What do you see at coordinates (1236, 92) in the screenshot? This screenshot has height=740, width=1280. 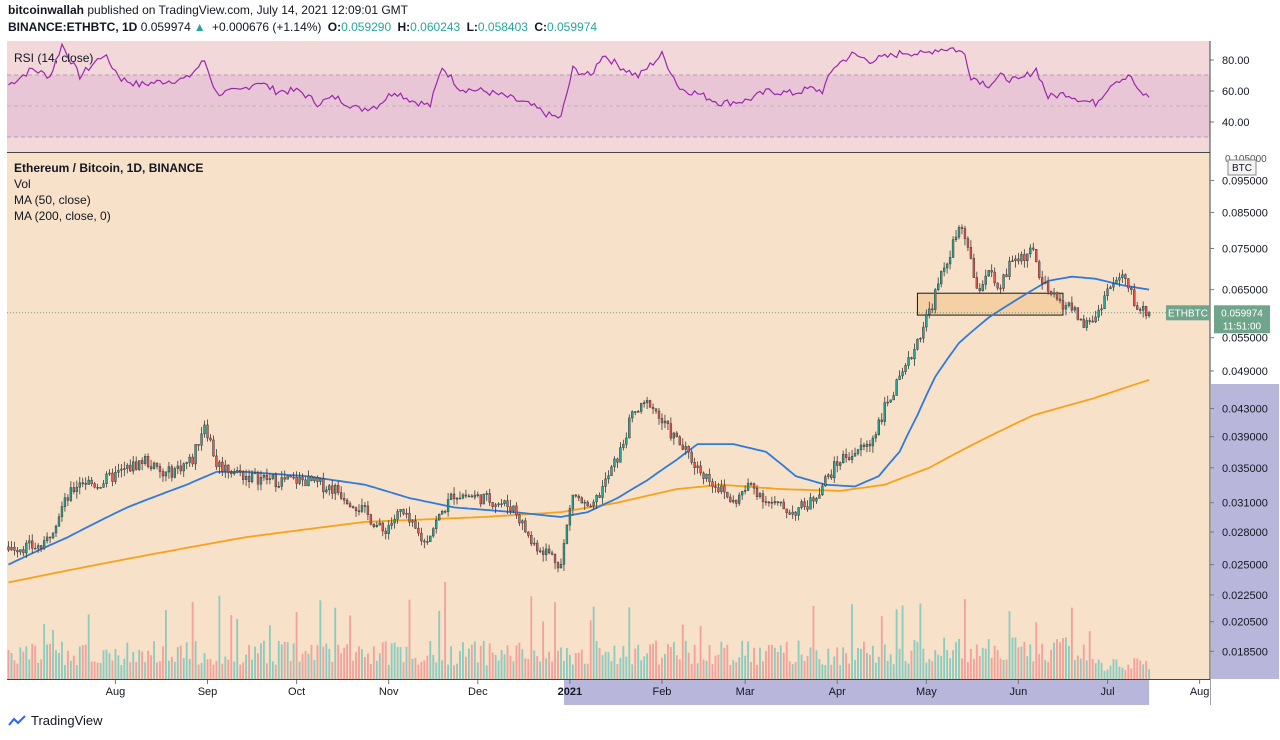 I see `rsi-tick-60: 60.00` at bounding box center [1236, 92].